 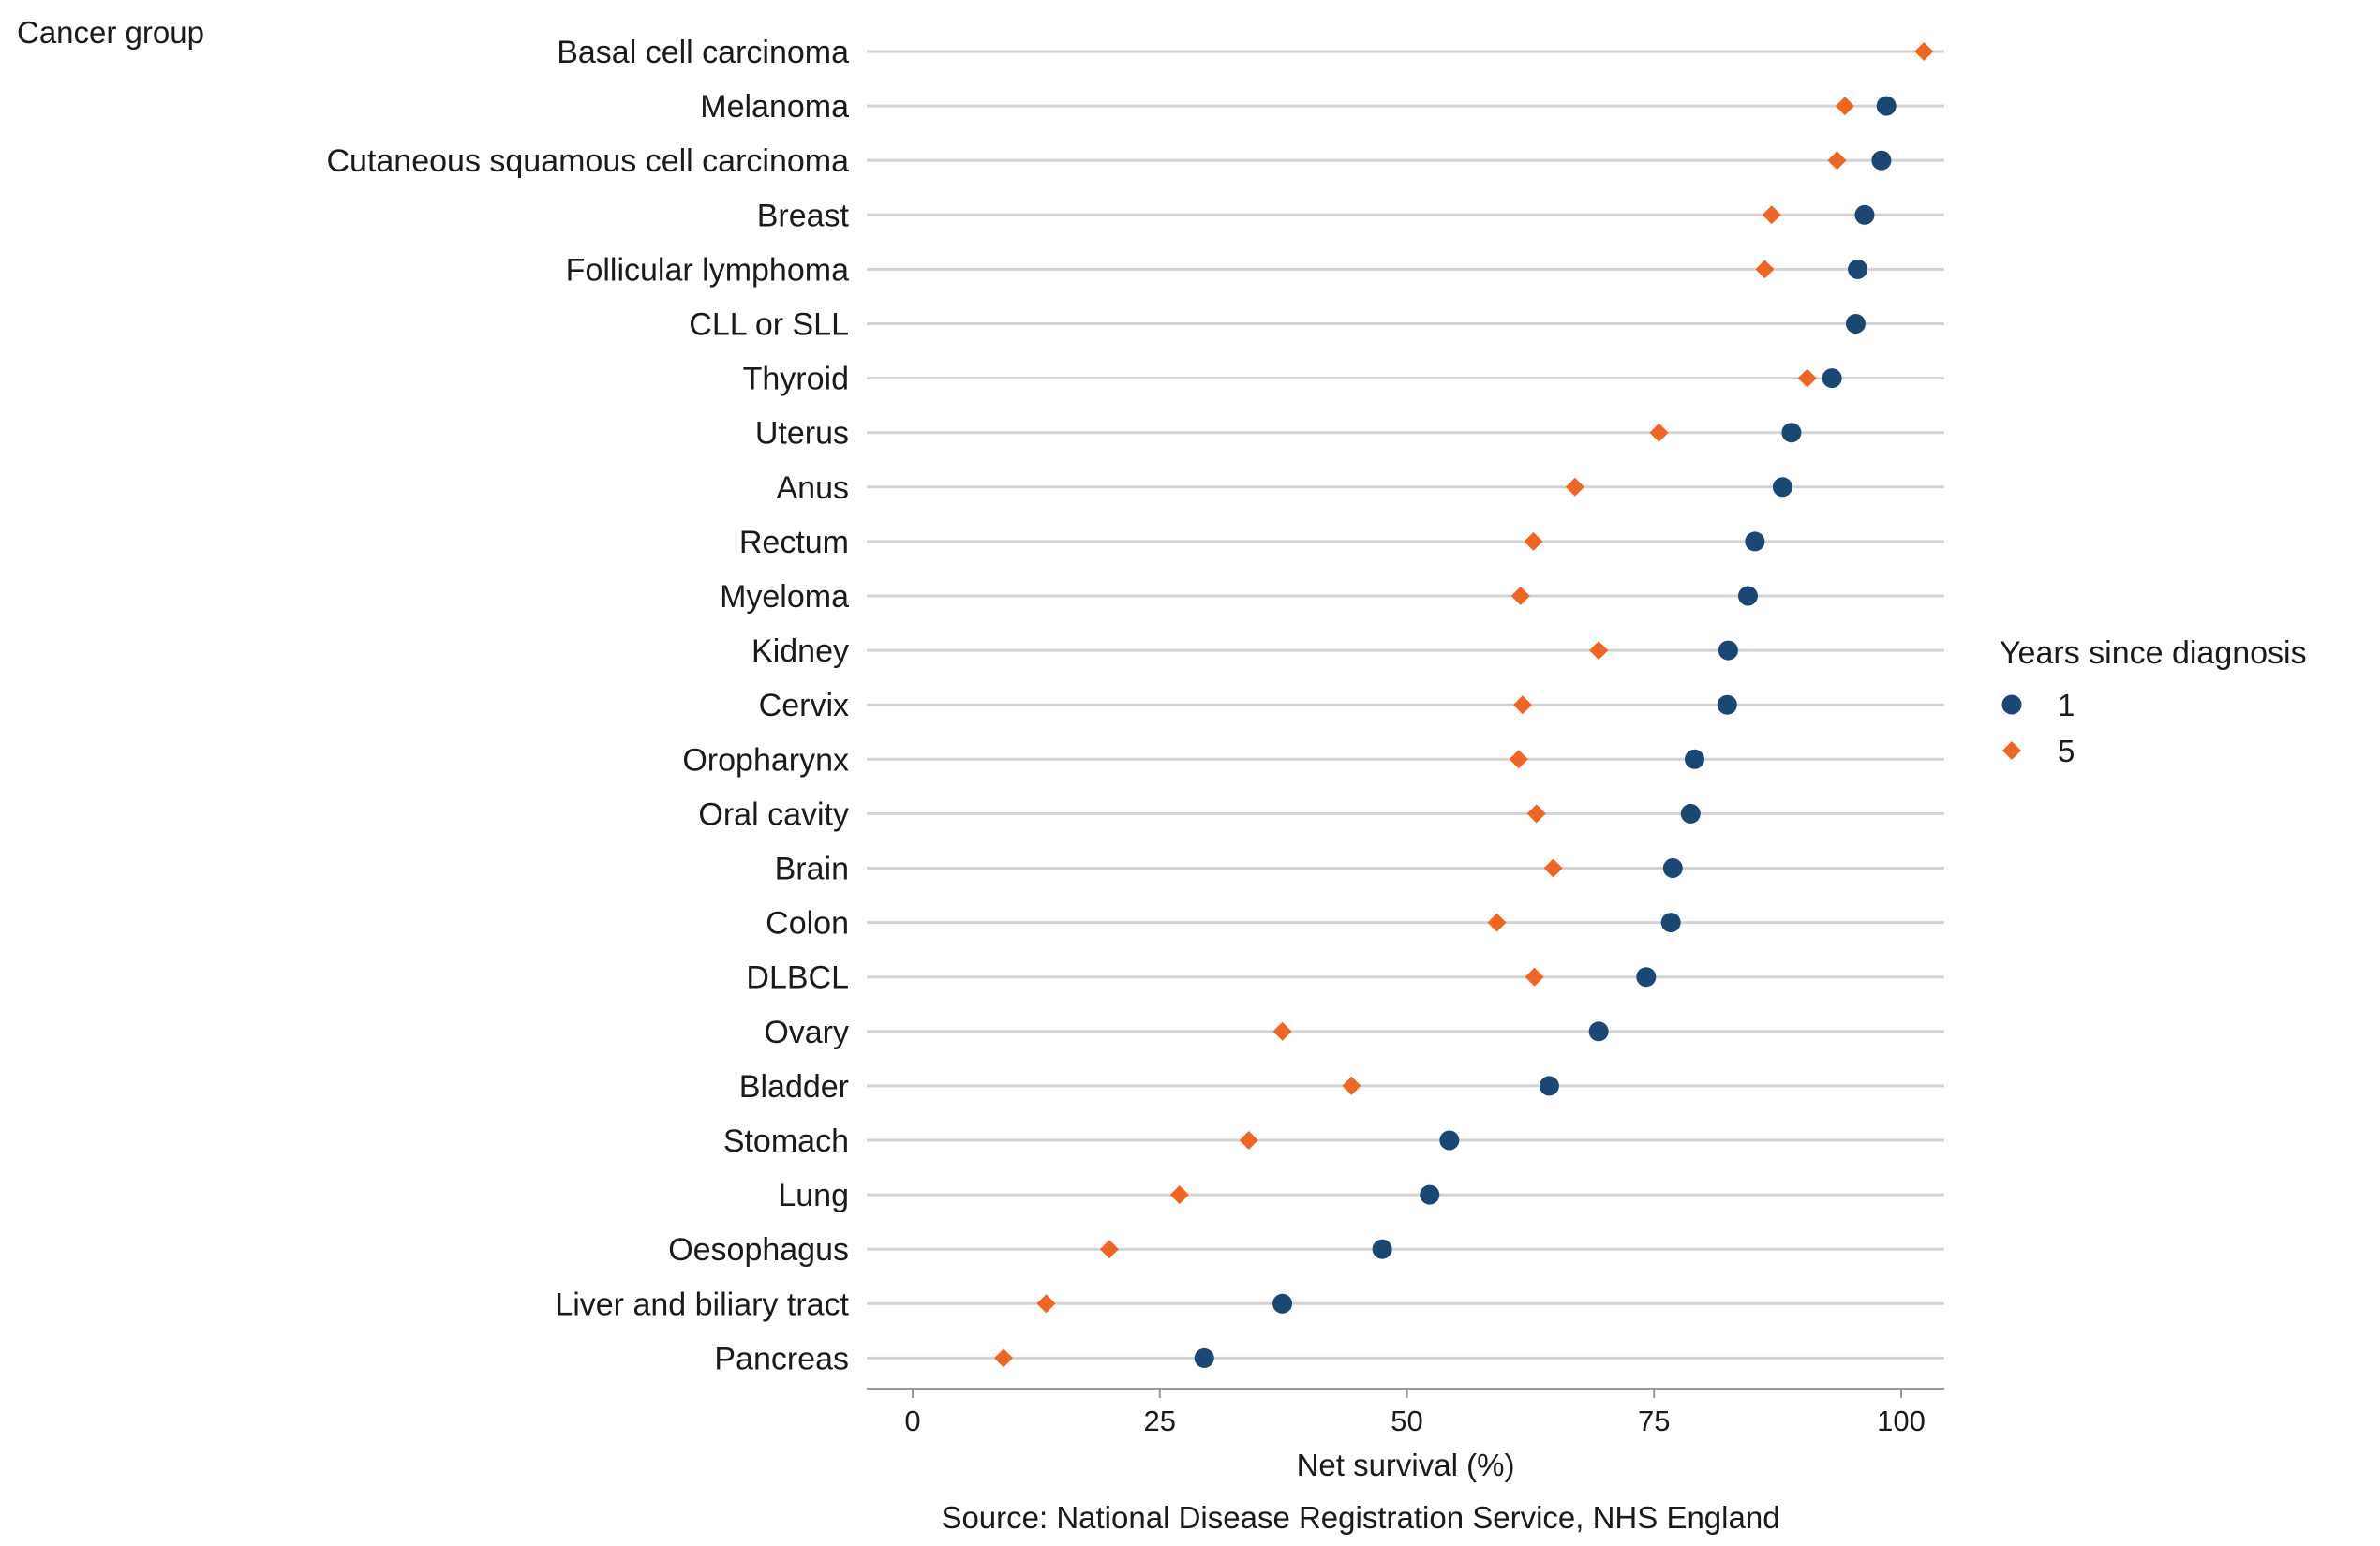 I want to click on x-axis-title: Net survival (%), so click(x=1406, y=1465).